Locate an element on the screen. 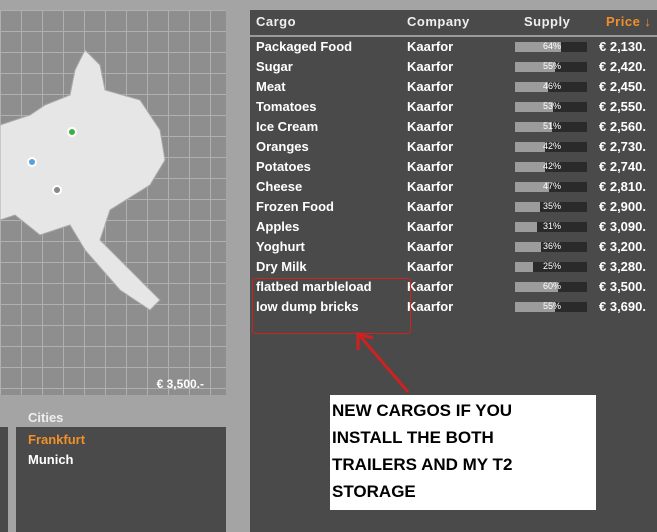  table-row: flatbed marbleload Kaarfor 60% € 3,500. is located at coordinates (453, 287).